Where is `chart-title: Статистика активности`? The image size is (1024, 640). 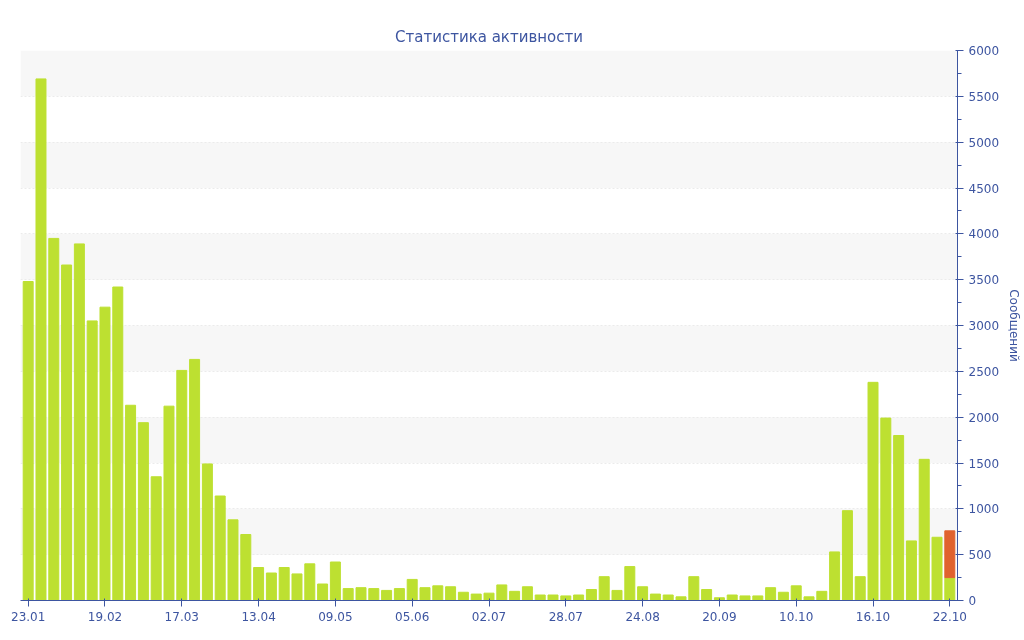
chart-title: Статистика активности is located at coordinates (489, 36).